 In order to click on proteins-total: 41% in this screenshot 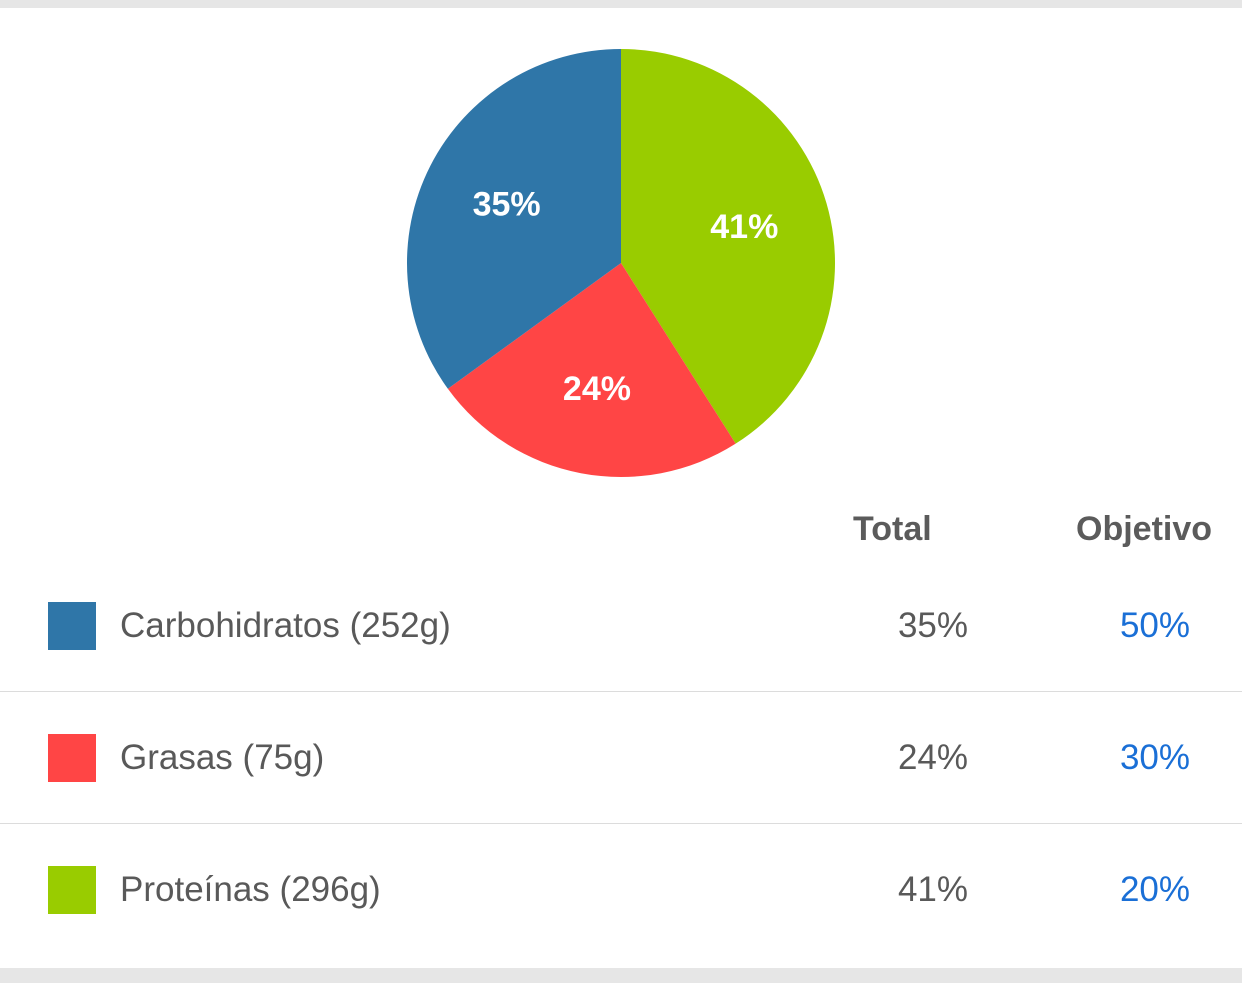, I will do `click(932, 889)`.